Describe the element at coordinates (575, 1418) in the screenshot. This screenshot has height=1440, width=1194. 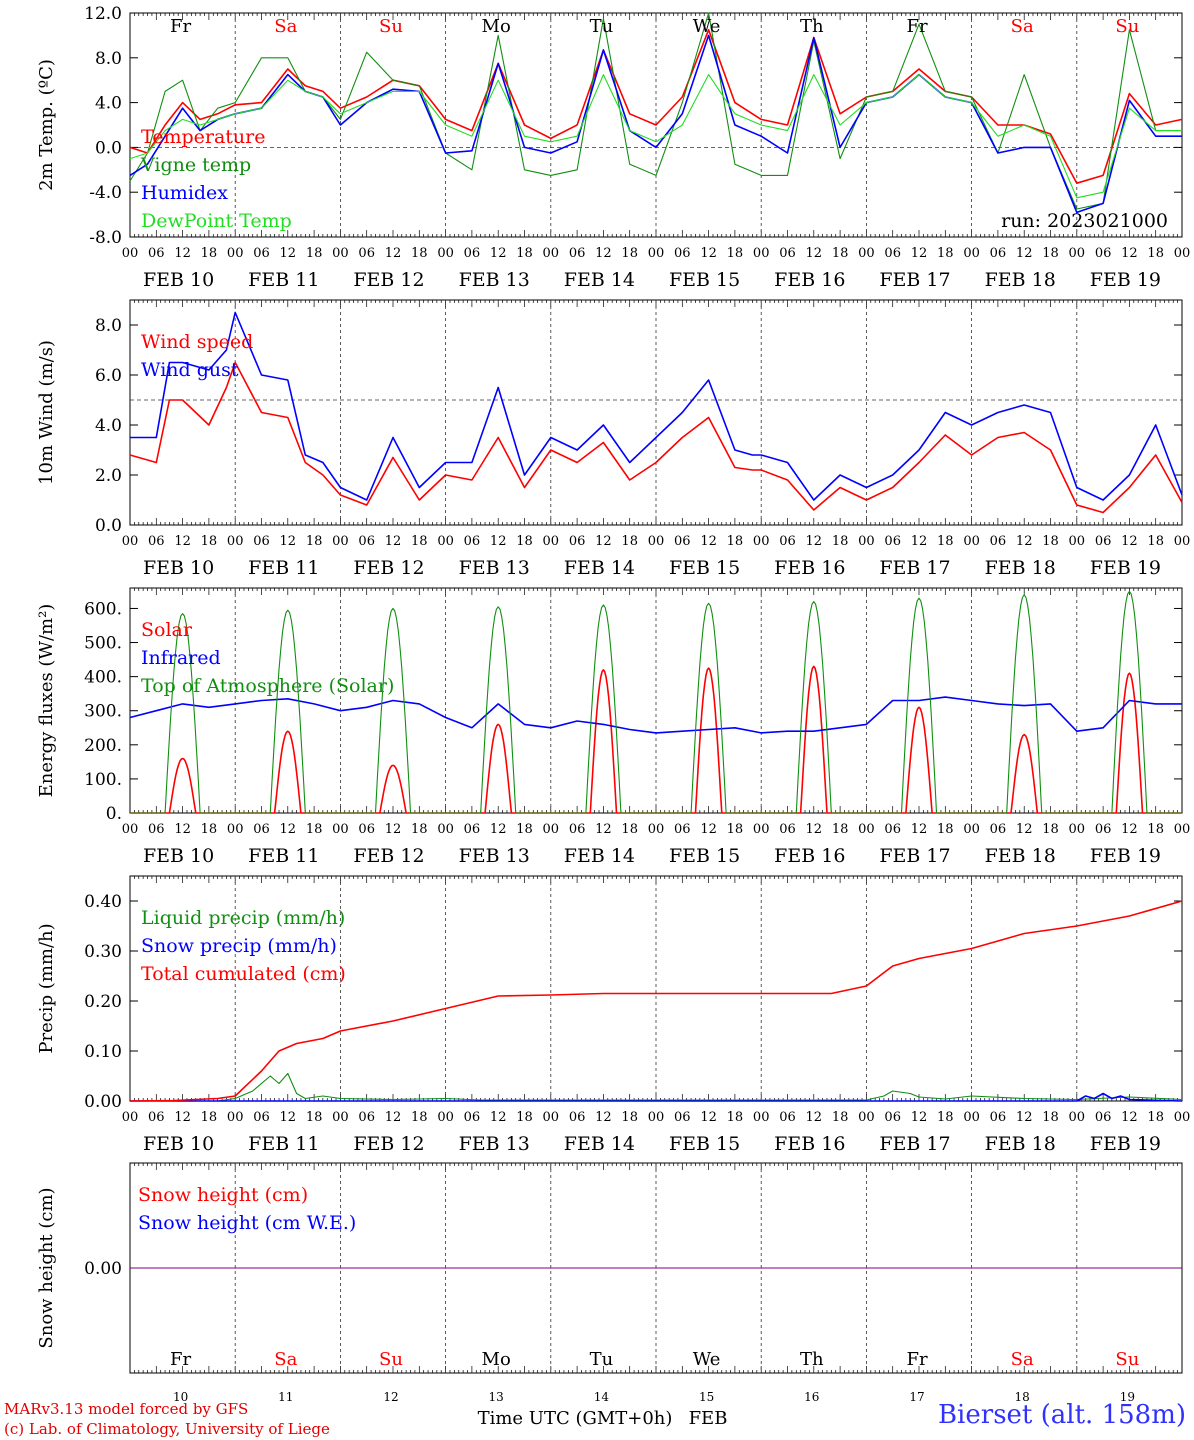
I see `x-axis-title: Time UTC (GMT+0h)` at that location.